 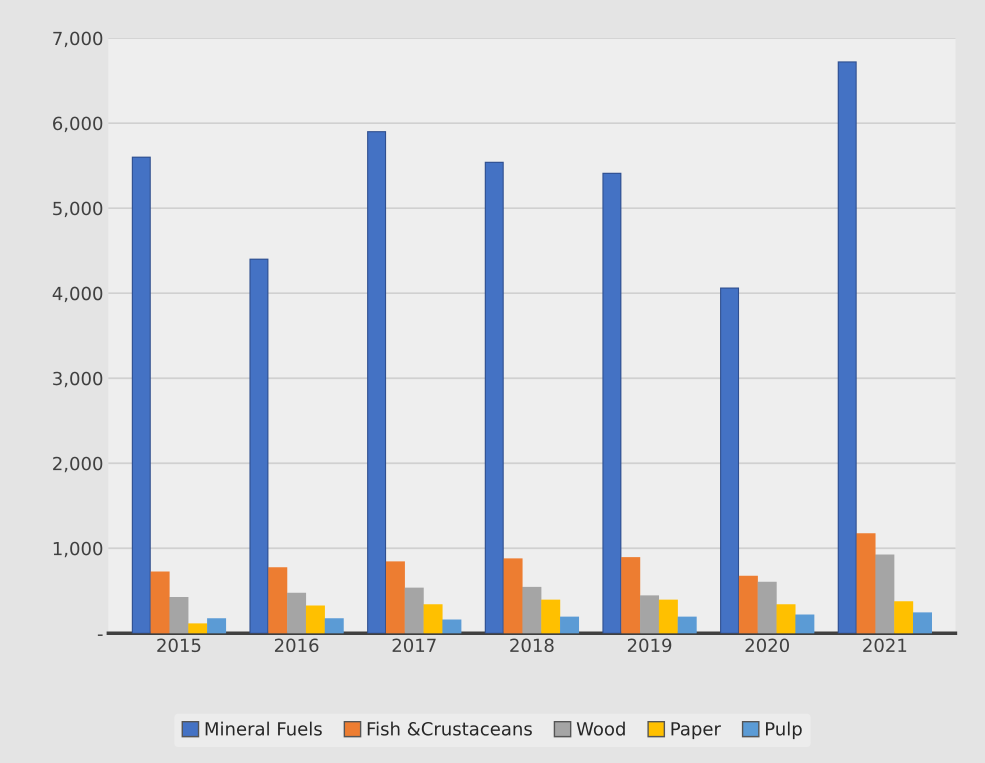 What do you see at coordinates (178, 645) in the screenshot?
I see `x-tick-label: 2015` at bounding box center [178, 645].